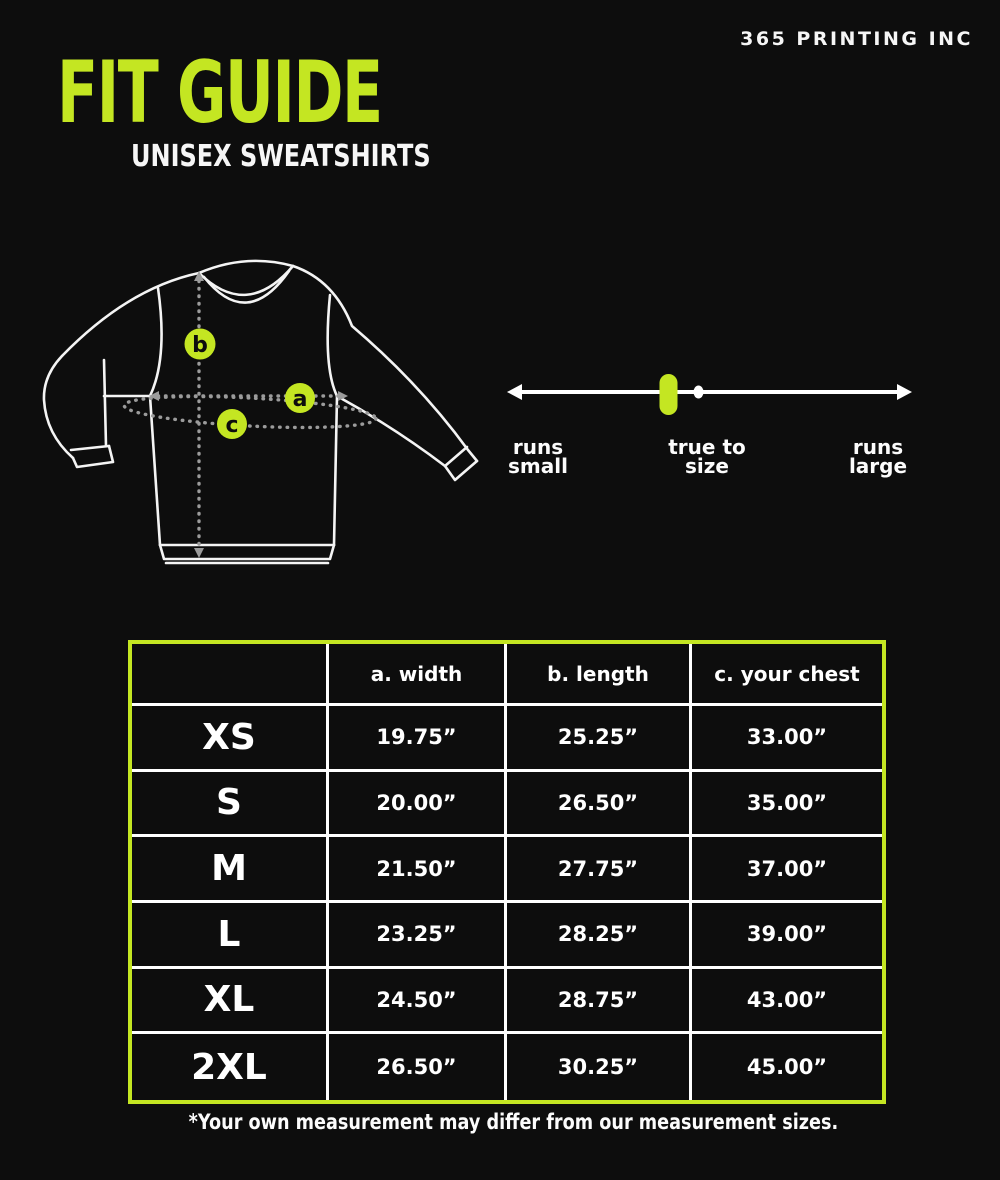  I want to click on marker-a-label: a, so click(300, 399).